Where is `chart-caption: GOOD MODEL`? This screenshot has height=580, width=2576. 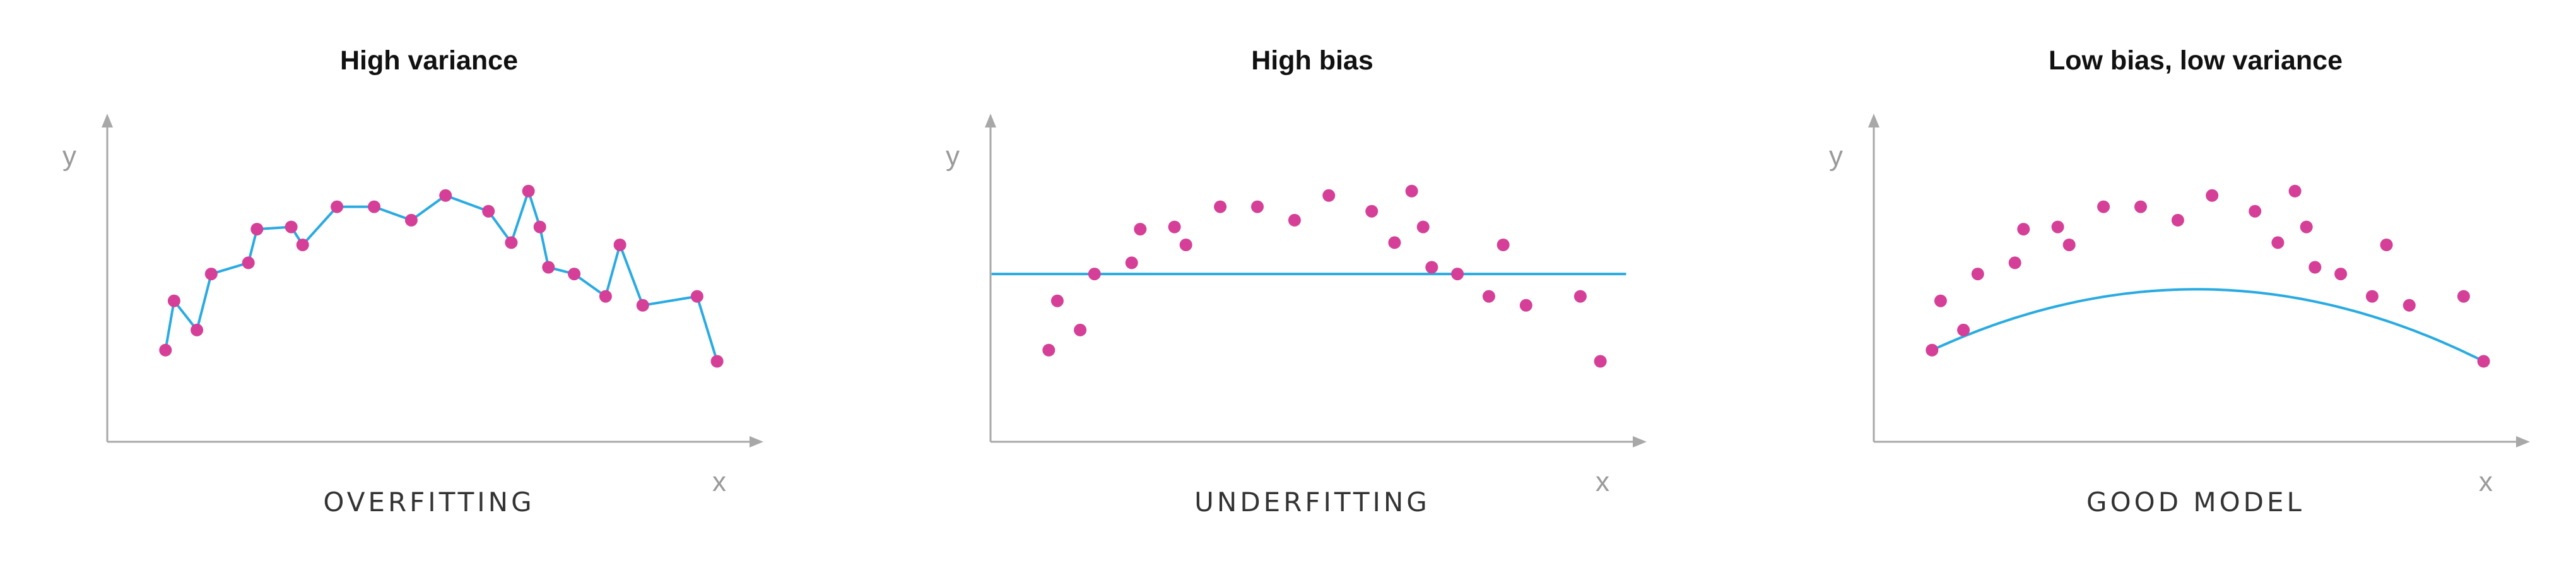
chart-caption: GOOD MODEL is located at coordinates (2195, 502).